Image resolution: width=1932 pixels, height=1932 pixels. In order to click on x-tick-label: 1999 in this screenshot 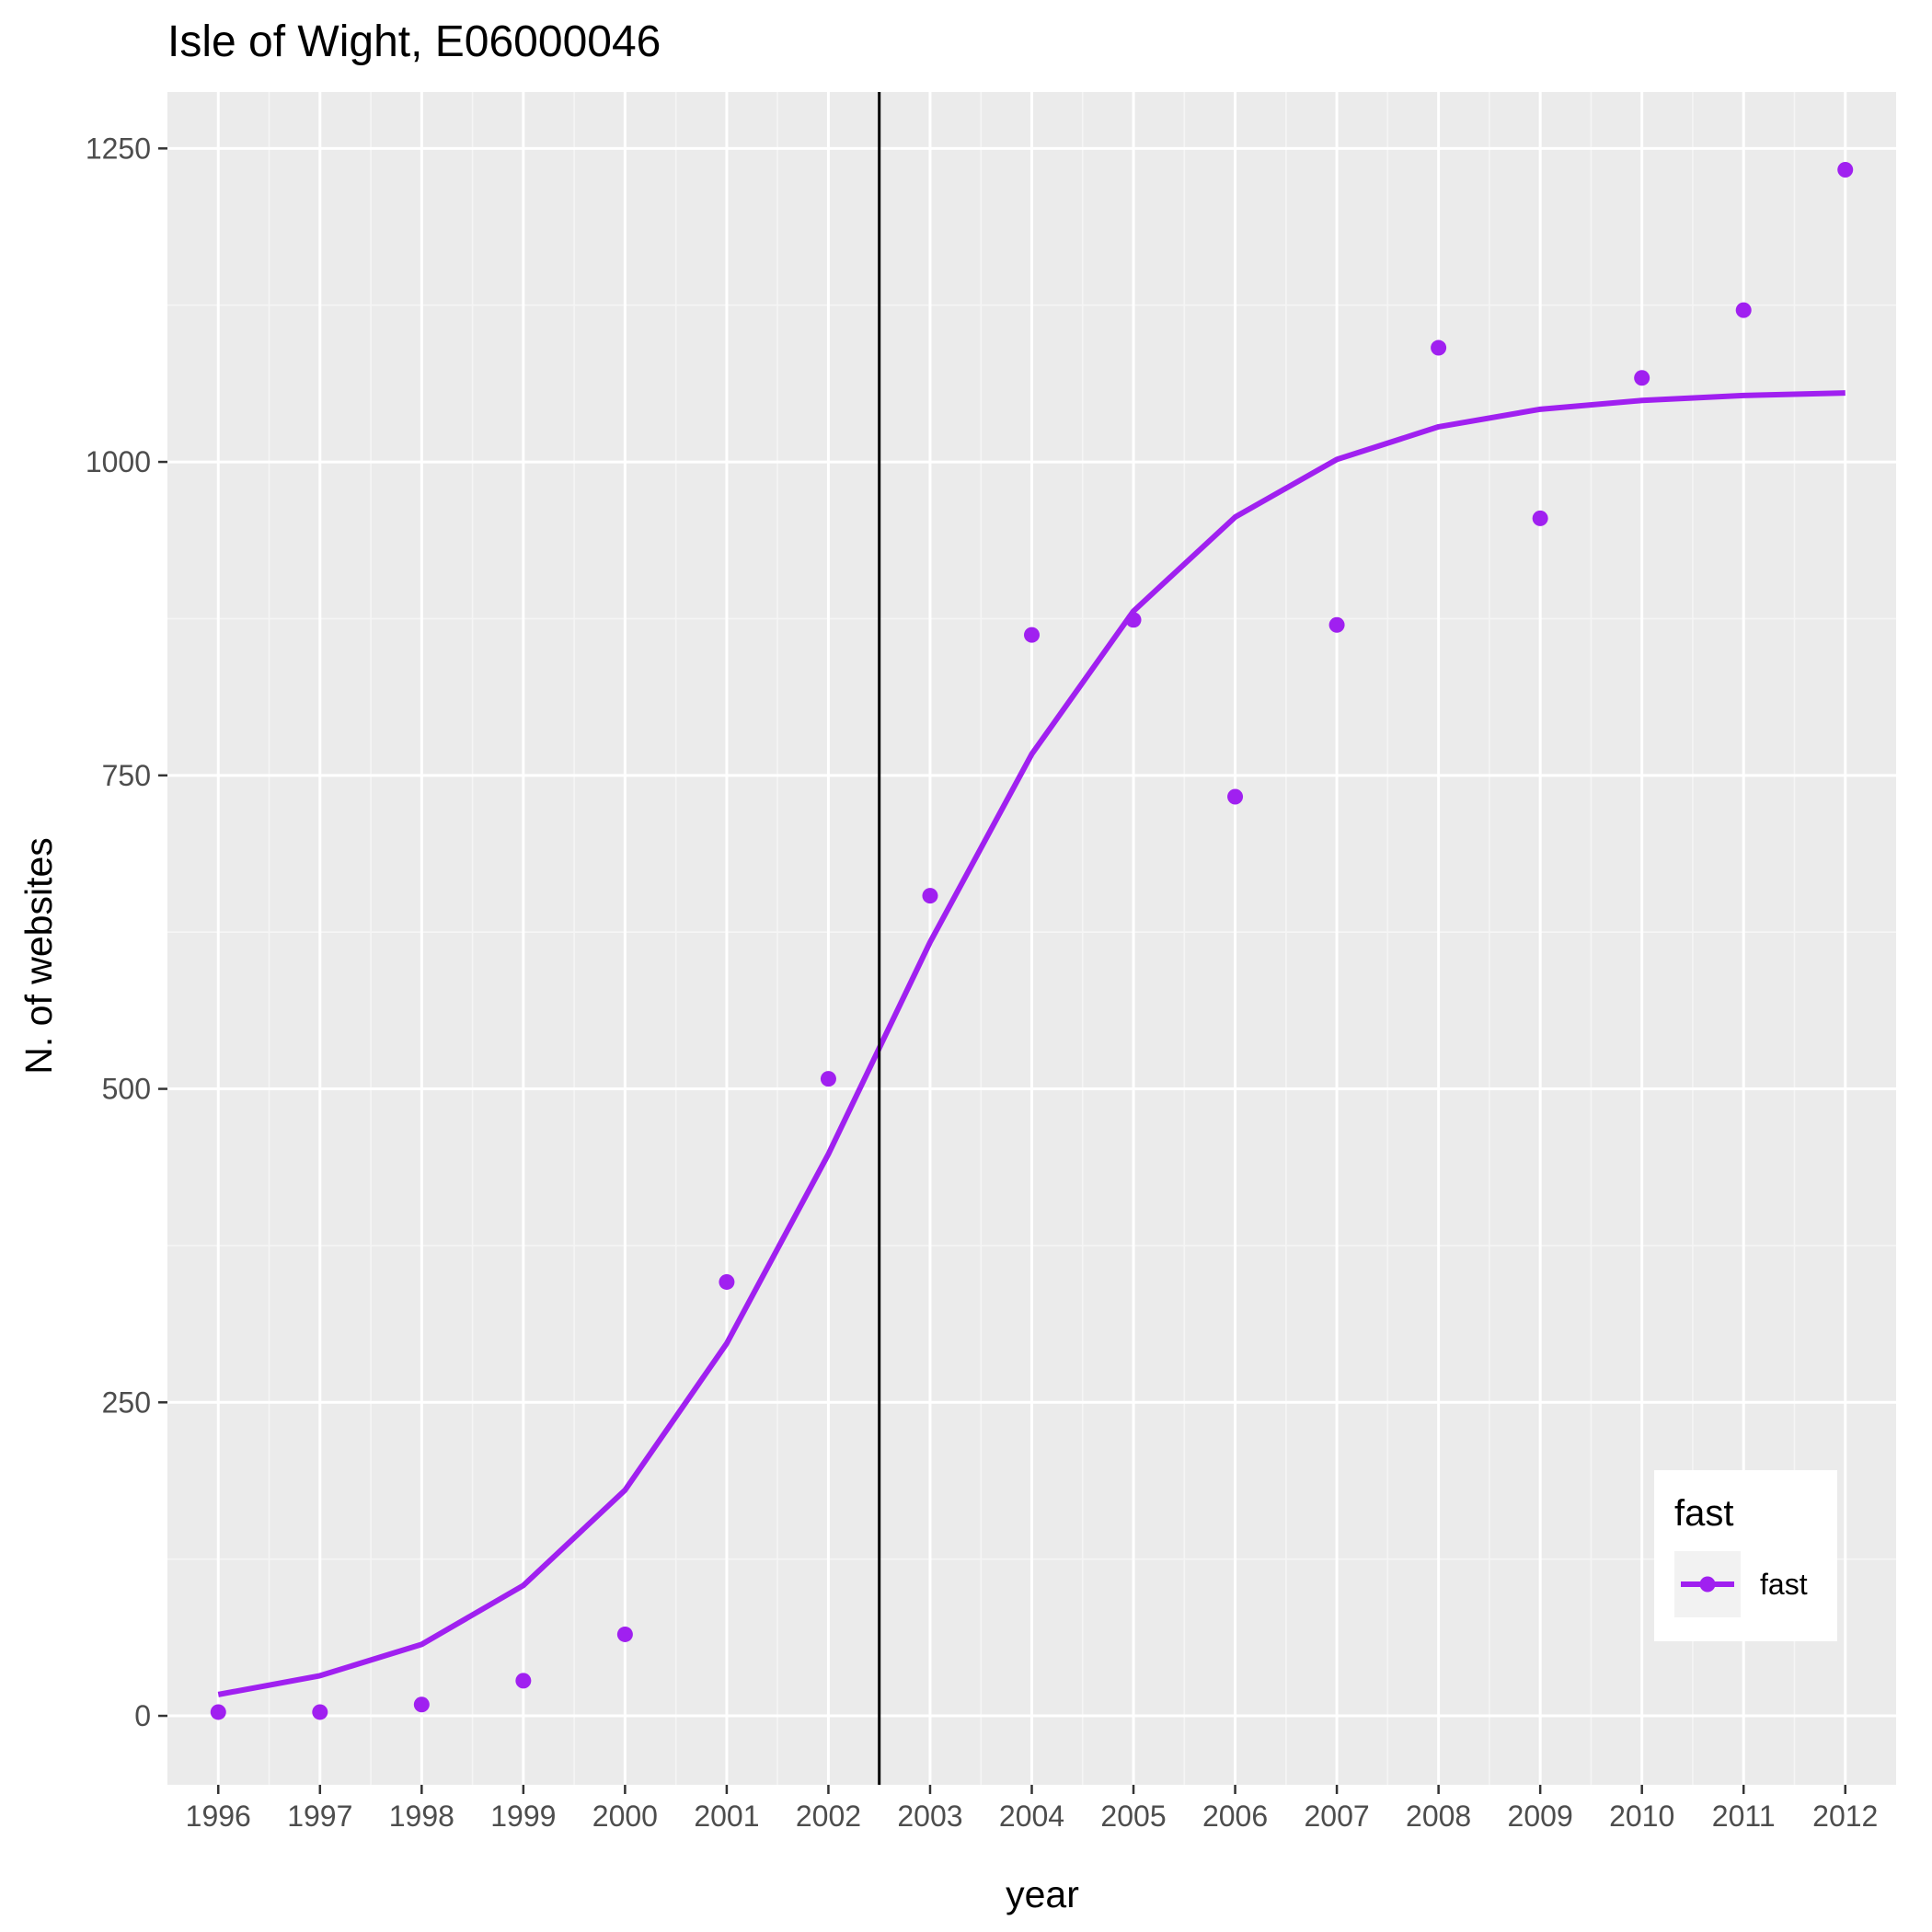, I will do `click(523, 1816)`.